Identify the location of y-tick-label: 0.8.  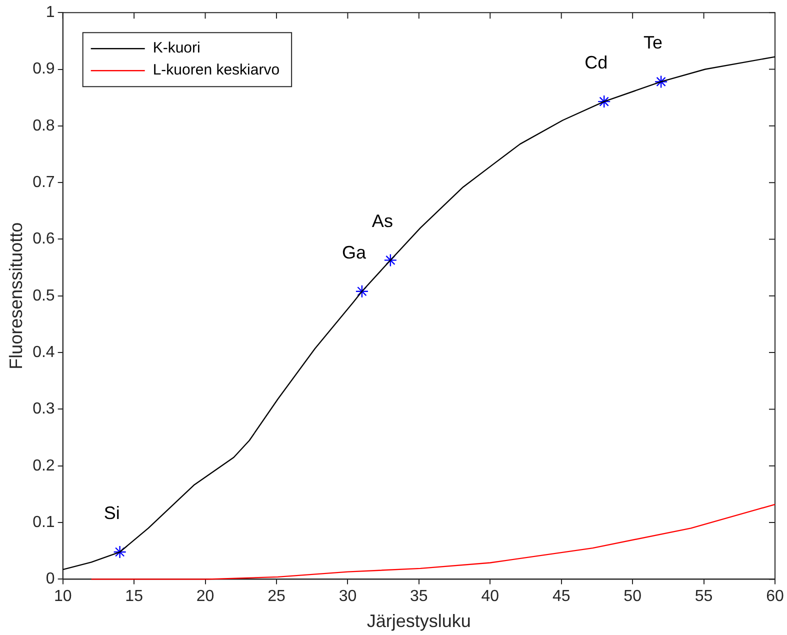
(43, 125).